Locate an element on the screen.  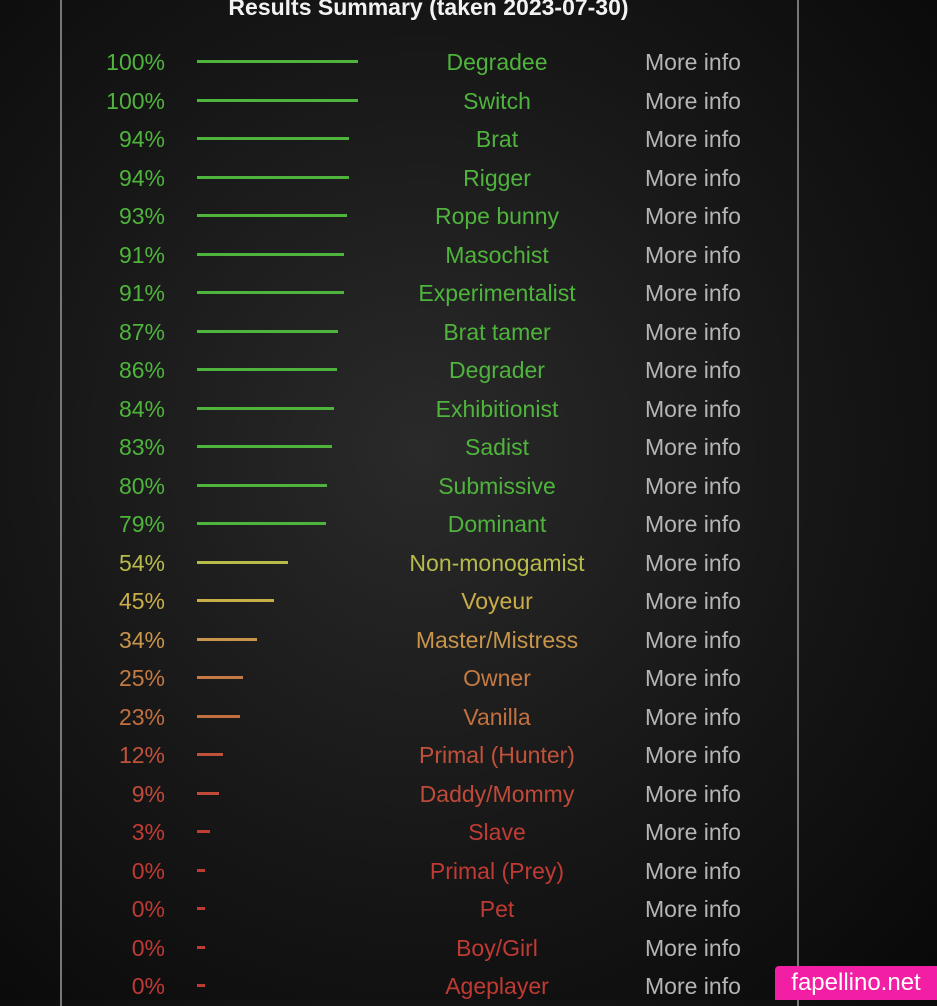
result-row: 100% Degradee More info is located at coordinates (468, 62).